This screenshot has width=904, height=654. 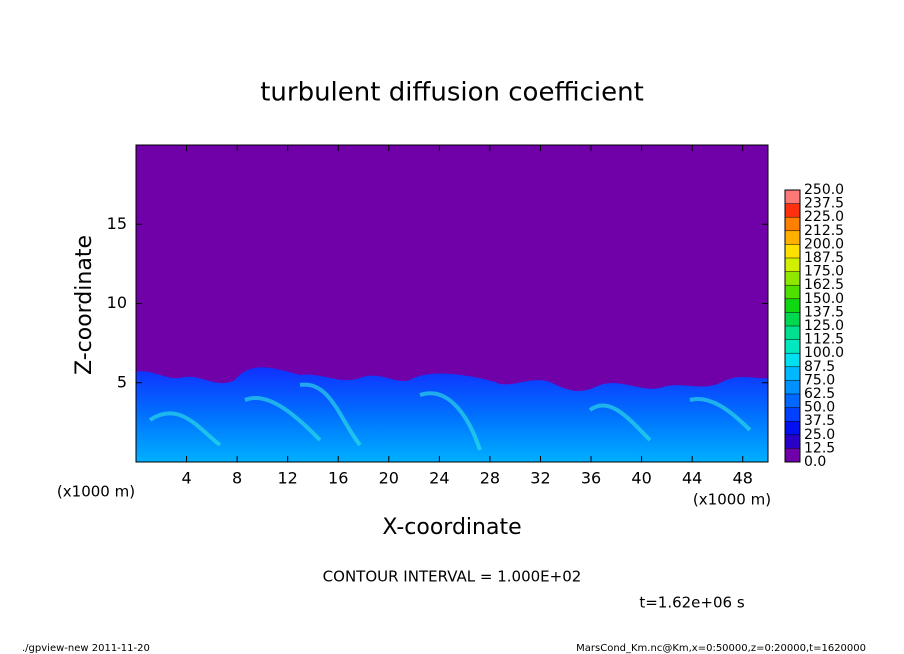 I want to click on colorbar-label: 100.0, so click(x=824, y=353).